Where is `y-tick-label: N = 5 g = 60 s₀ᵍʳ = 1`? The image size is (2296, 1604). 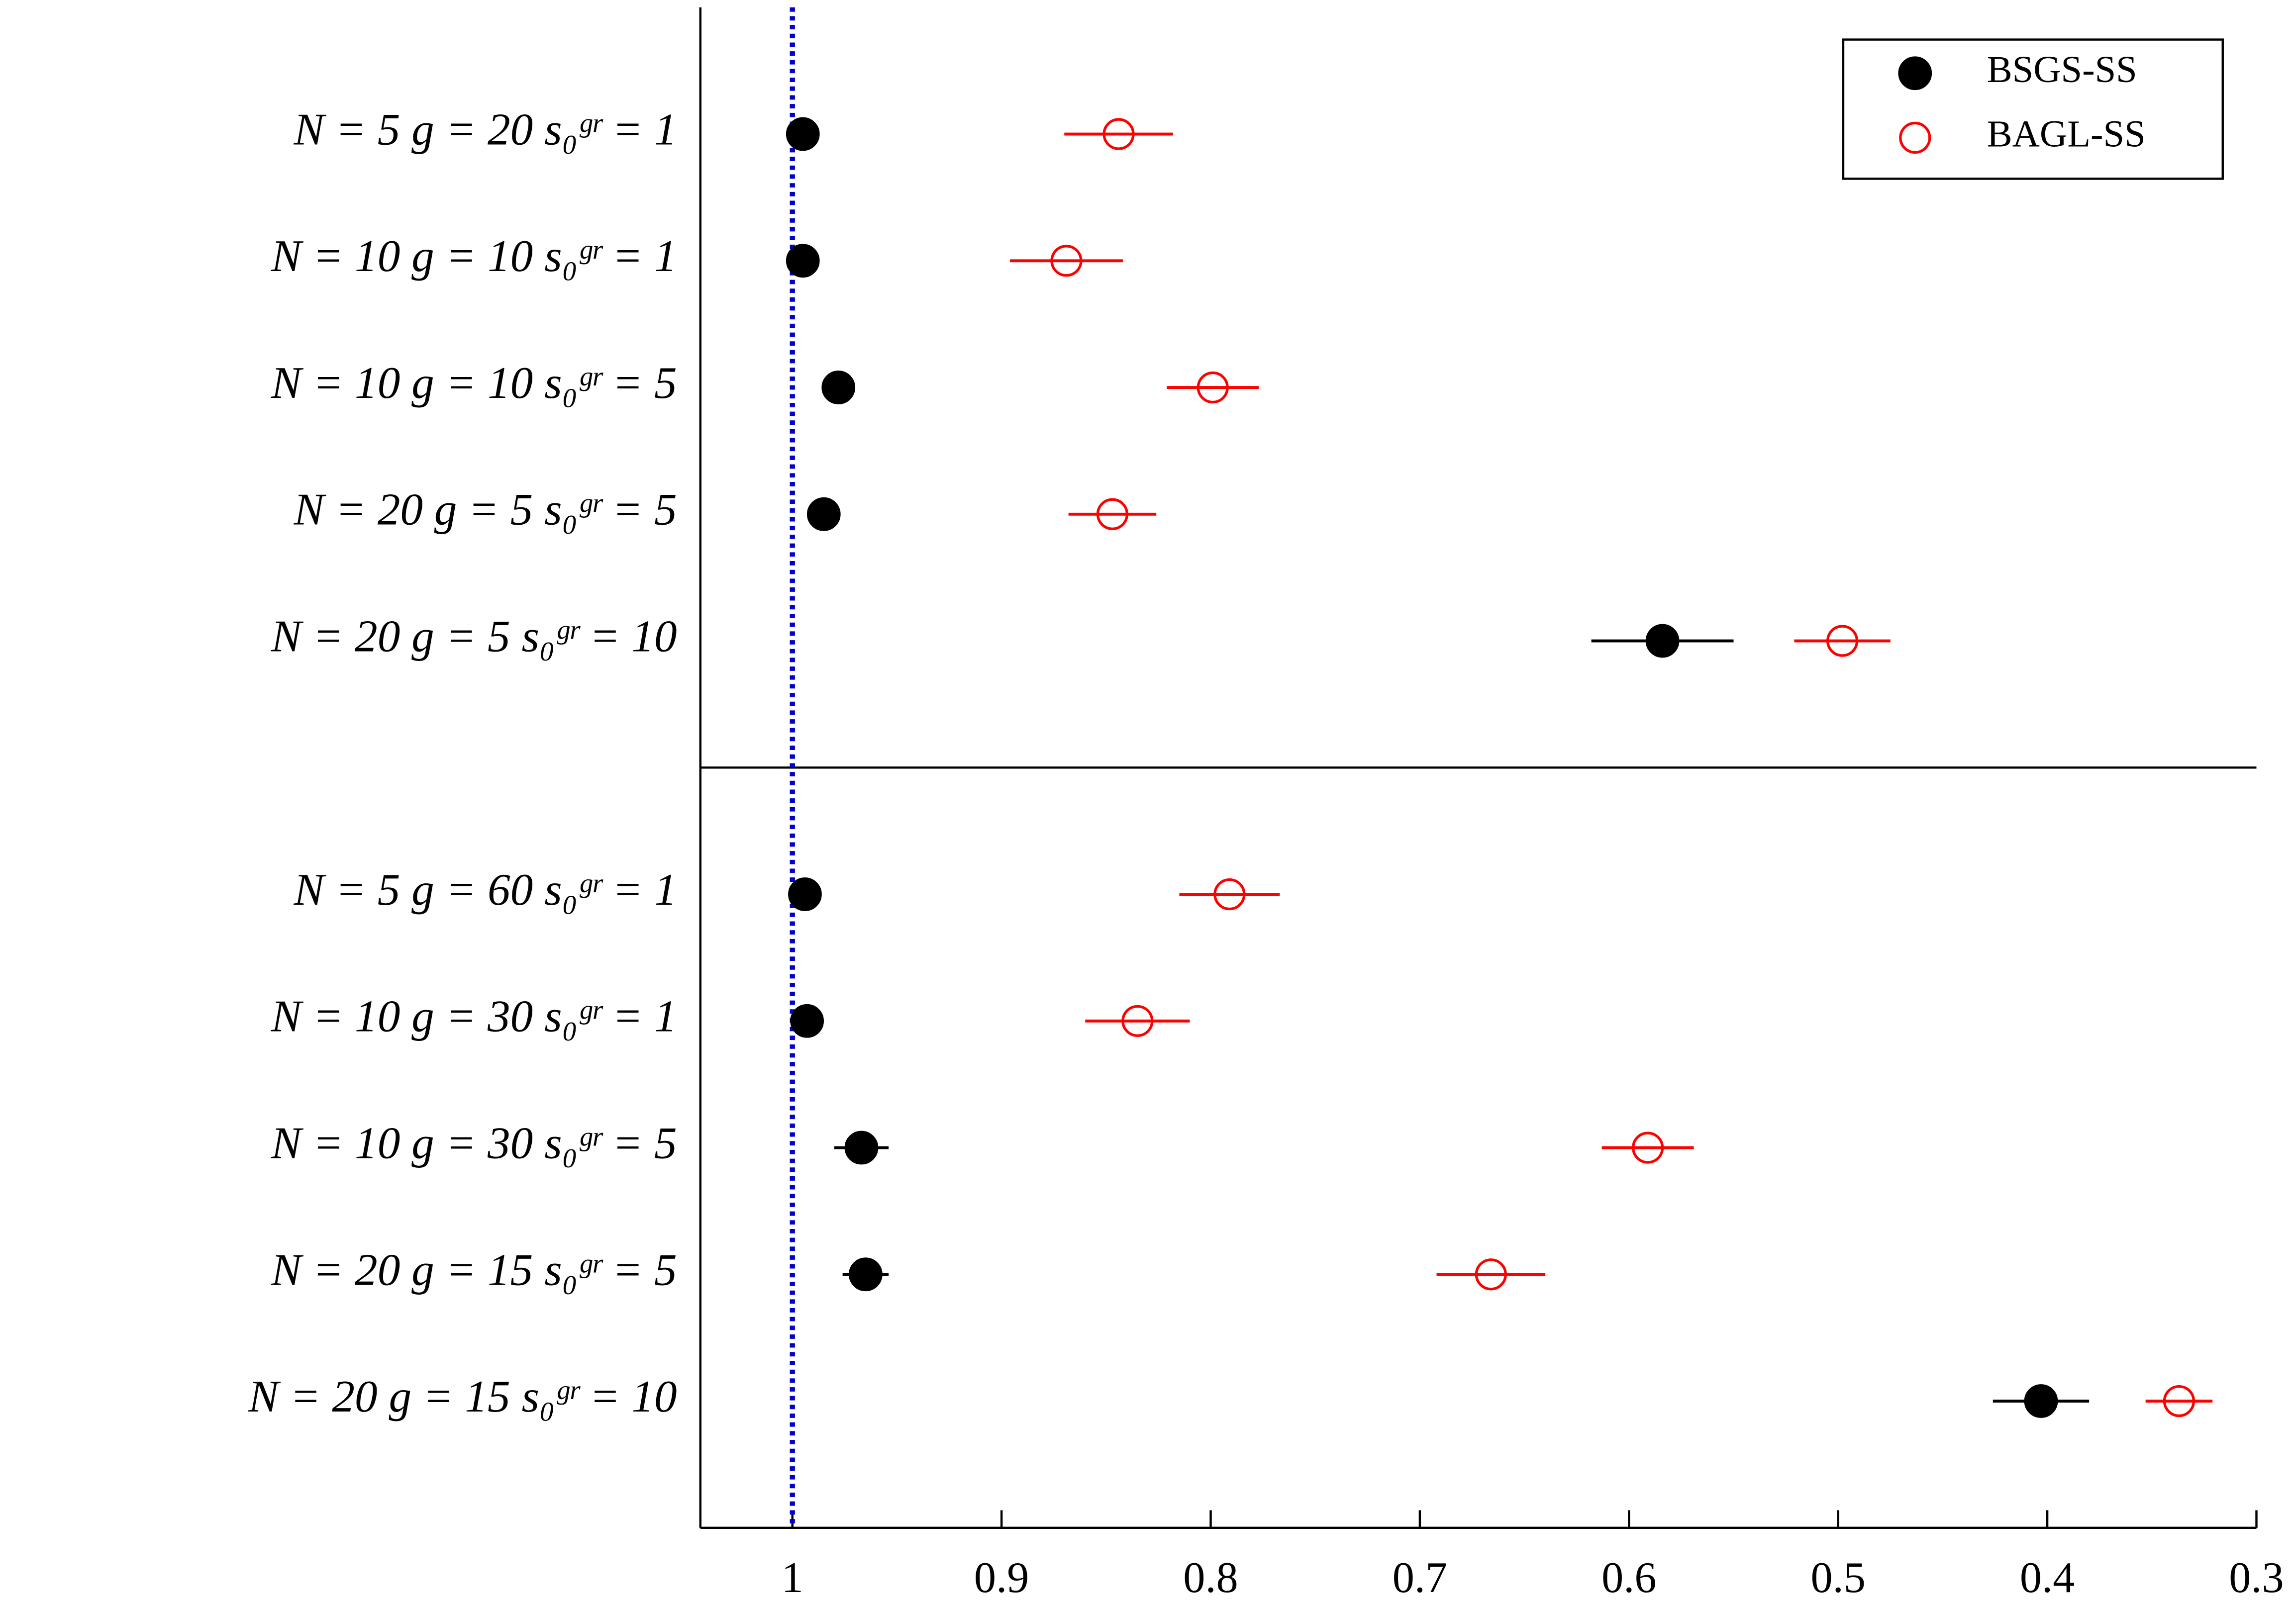 y-tick-label: N = 5 g = 60 s₀ᵍʳ = 1 is located at coordinates (485, 889).